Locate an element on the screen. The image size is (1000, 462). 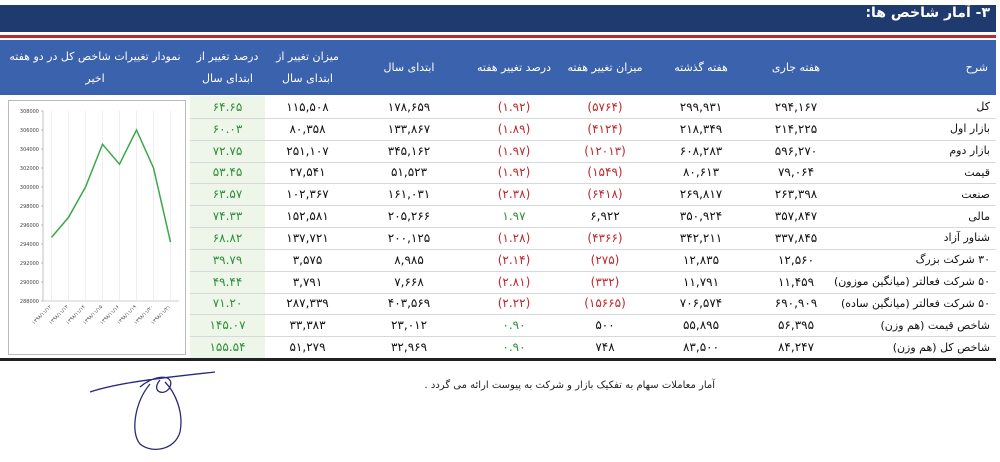
table-cell: ۲۶۹,۸۱۷ is located at coordinates (701, 194).